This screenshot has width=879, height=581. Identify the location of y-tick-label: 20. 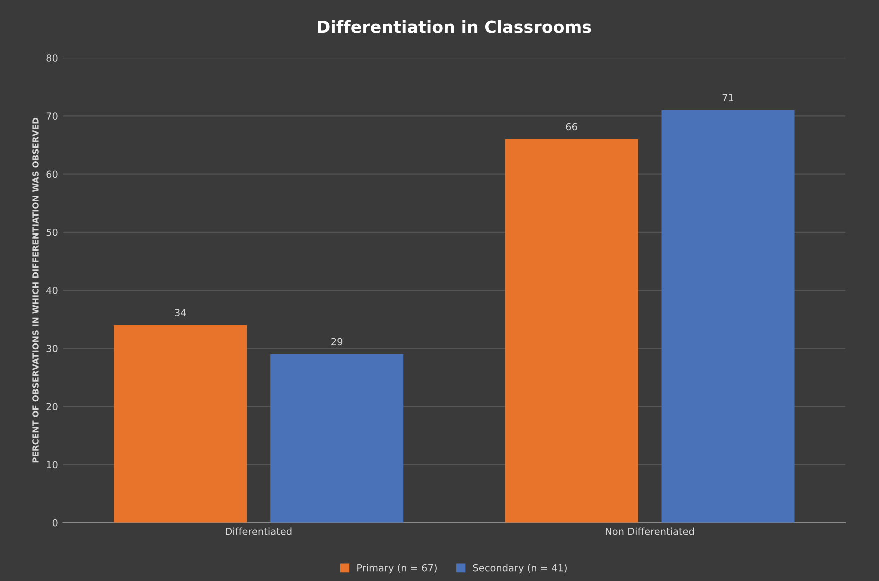
(52, 407).